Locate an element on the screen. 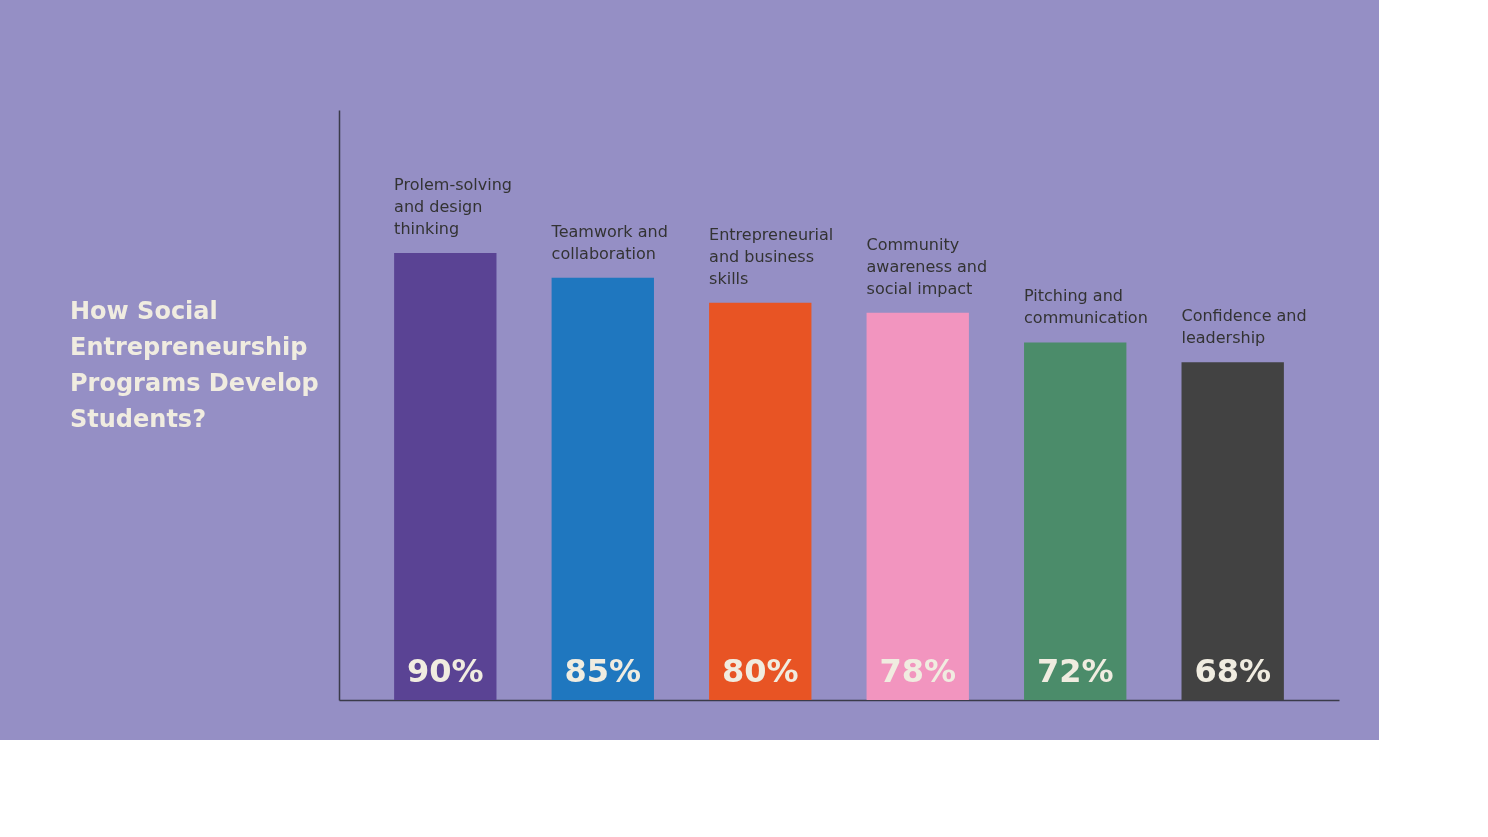 Image resolution: width=1488 pixels, height=837 pixels. x-tick-label: Teamwork and collaboration is located at coordinates (609, 242).